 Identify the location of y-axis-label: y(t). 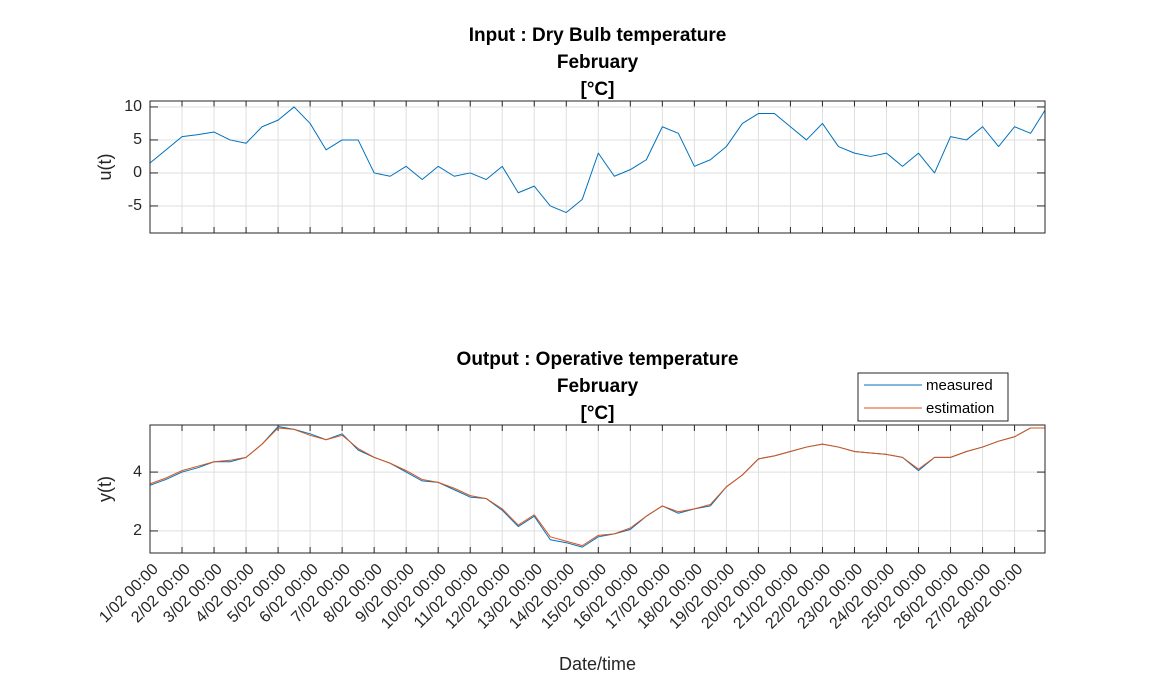
(105, 489).